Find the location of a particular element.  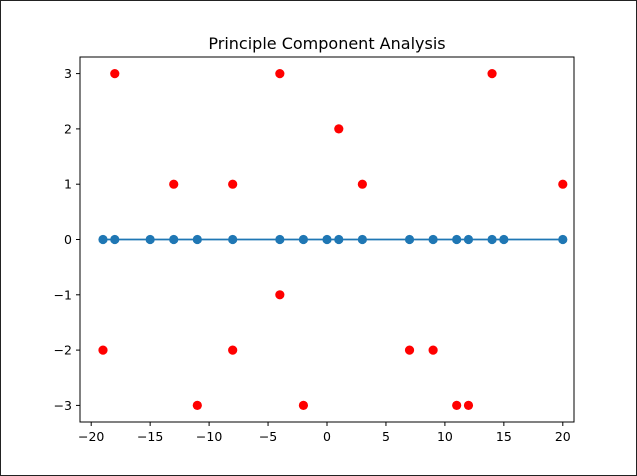

y-tick-label: 3 is located at coordinates (68, 73).